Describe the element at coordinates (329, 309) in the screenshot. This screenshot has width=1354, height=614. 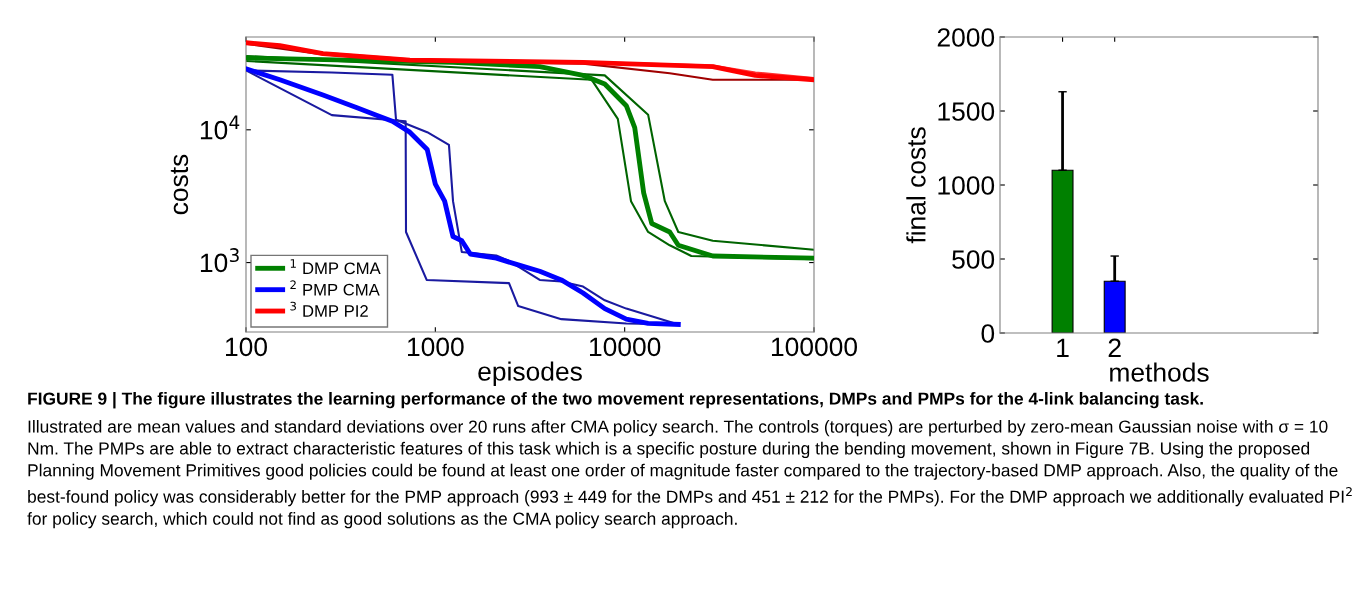
I see `legend-label: $^{3}$ DMP PI2` at that location.